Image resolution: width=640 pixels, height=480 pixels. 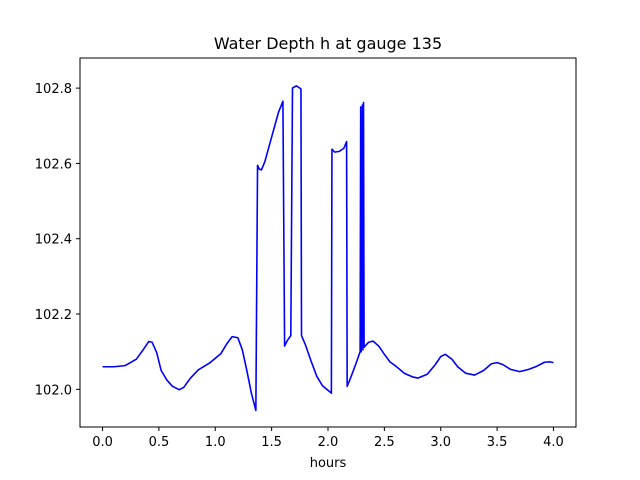 What do you see at coordinates (384, 442) in the screenshot?
I see `x-tick-label: 2.5` at bounding box center [384, 442].